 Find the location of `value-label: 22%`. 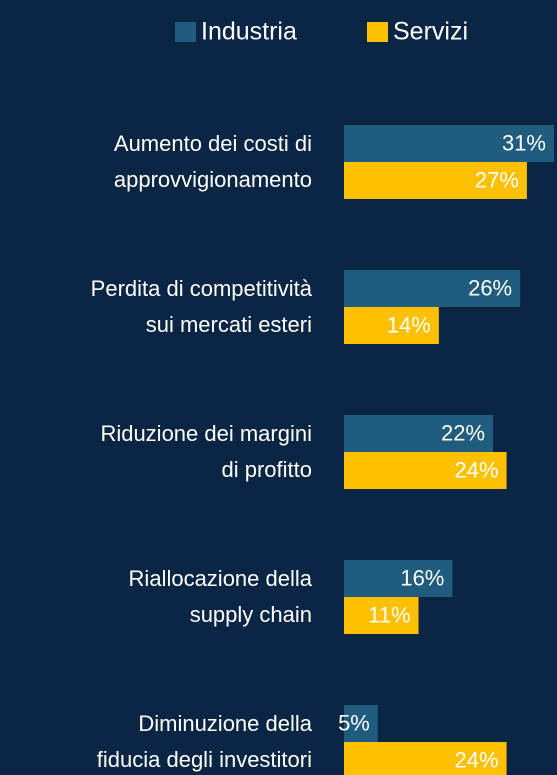

value-label: 22% is located at coordinates (463, 432).